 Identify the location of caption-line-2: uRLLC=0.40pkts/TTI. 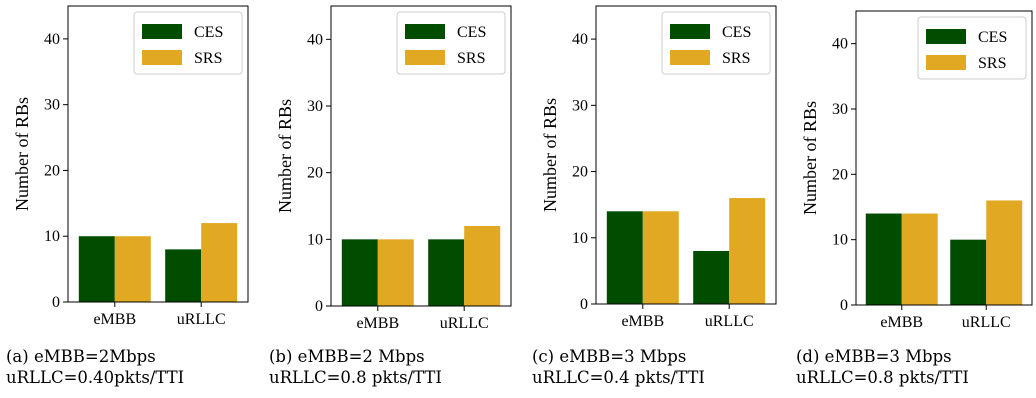
(95, 377).